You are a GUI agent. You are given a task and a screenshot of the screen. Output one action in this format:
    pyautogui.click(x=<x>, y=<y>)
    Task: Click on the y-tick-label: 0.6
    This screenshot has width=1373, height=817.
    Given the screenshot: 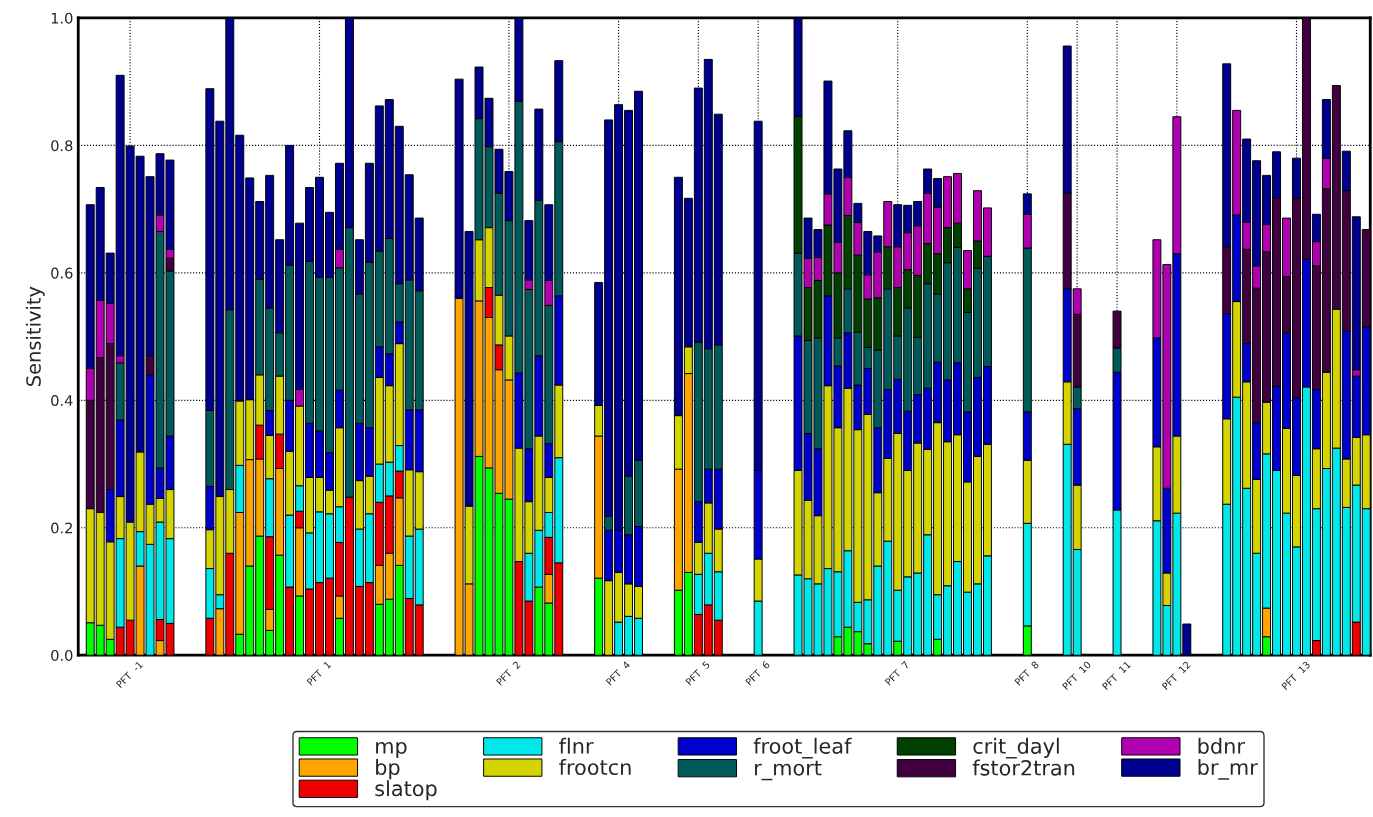 What is the action you would take?
    pyautogui.click(x=62, y=273)
    